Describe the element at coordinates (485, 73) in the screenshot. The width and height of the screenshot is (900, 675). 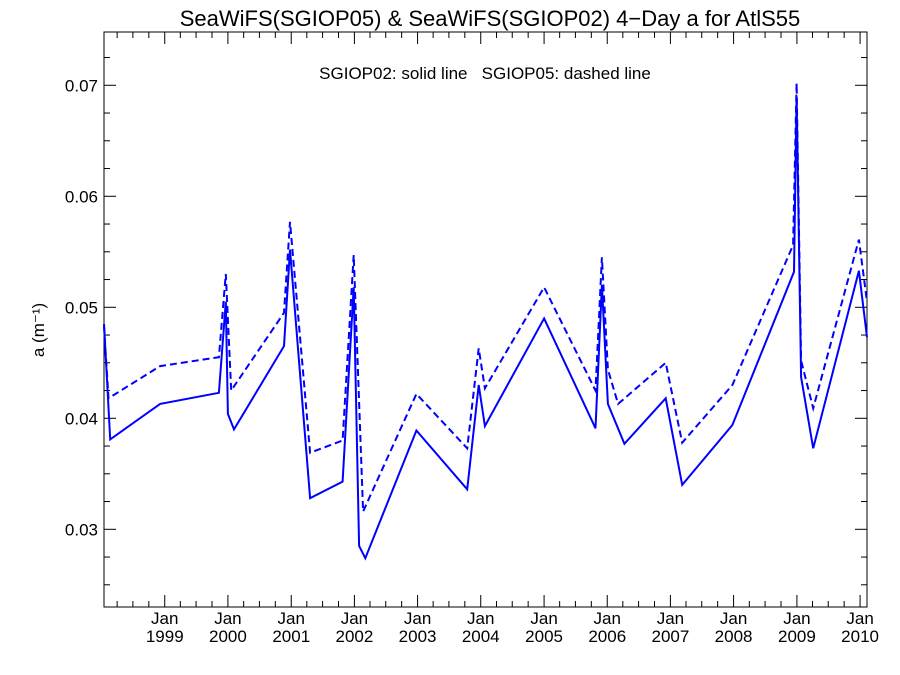
I see `line-style-legend: SGIOP02: solid line SGIOP05: dashed line` at that location.